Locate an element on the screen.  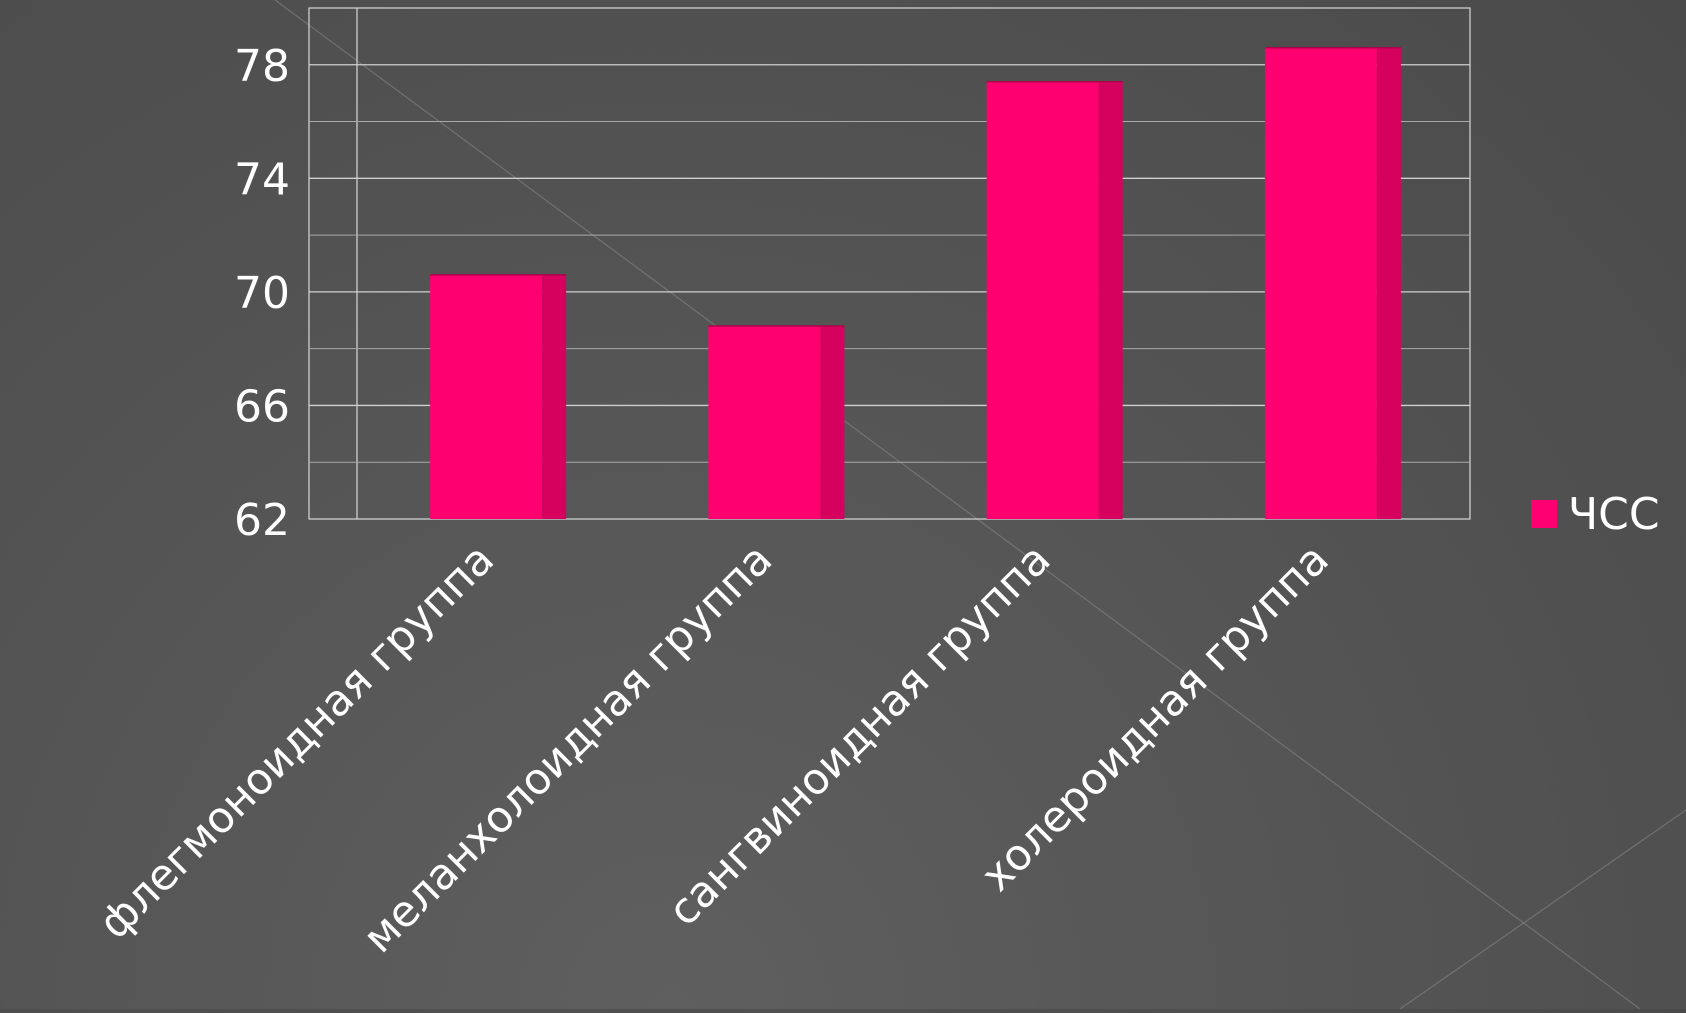
legend: ЧСС is located at coordinates (1595, 514).